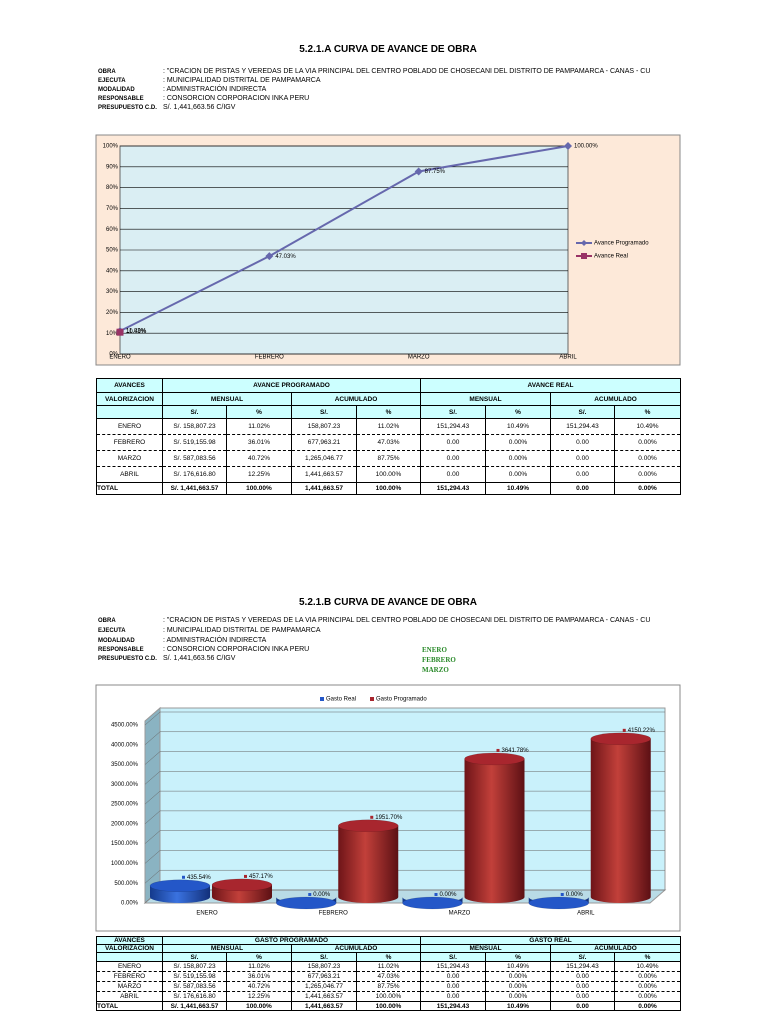 The width and height of the screenshot is (768, 1024). What do you see at coordinates (261, 877) in the screenshot?
I see `data-label: 457.17%` at bounding box center [261, 877].